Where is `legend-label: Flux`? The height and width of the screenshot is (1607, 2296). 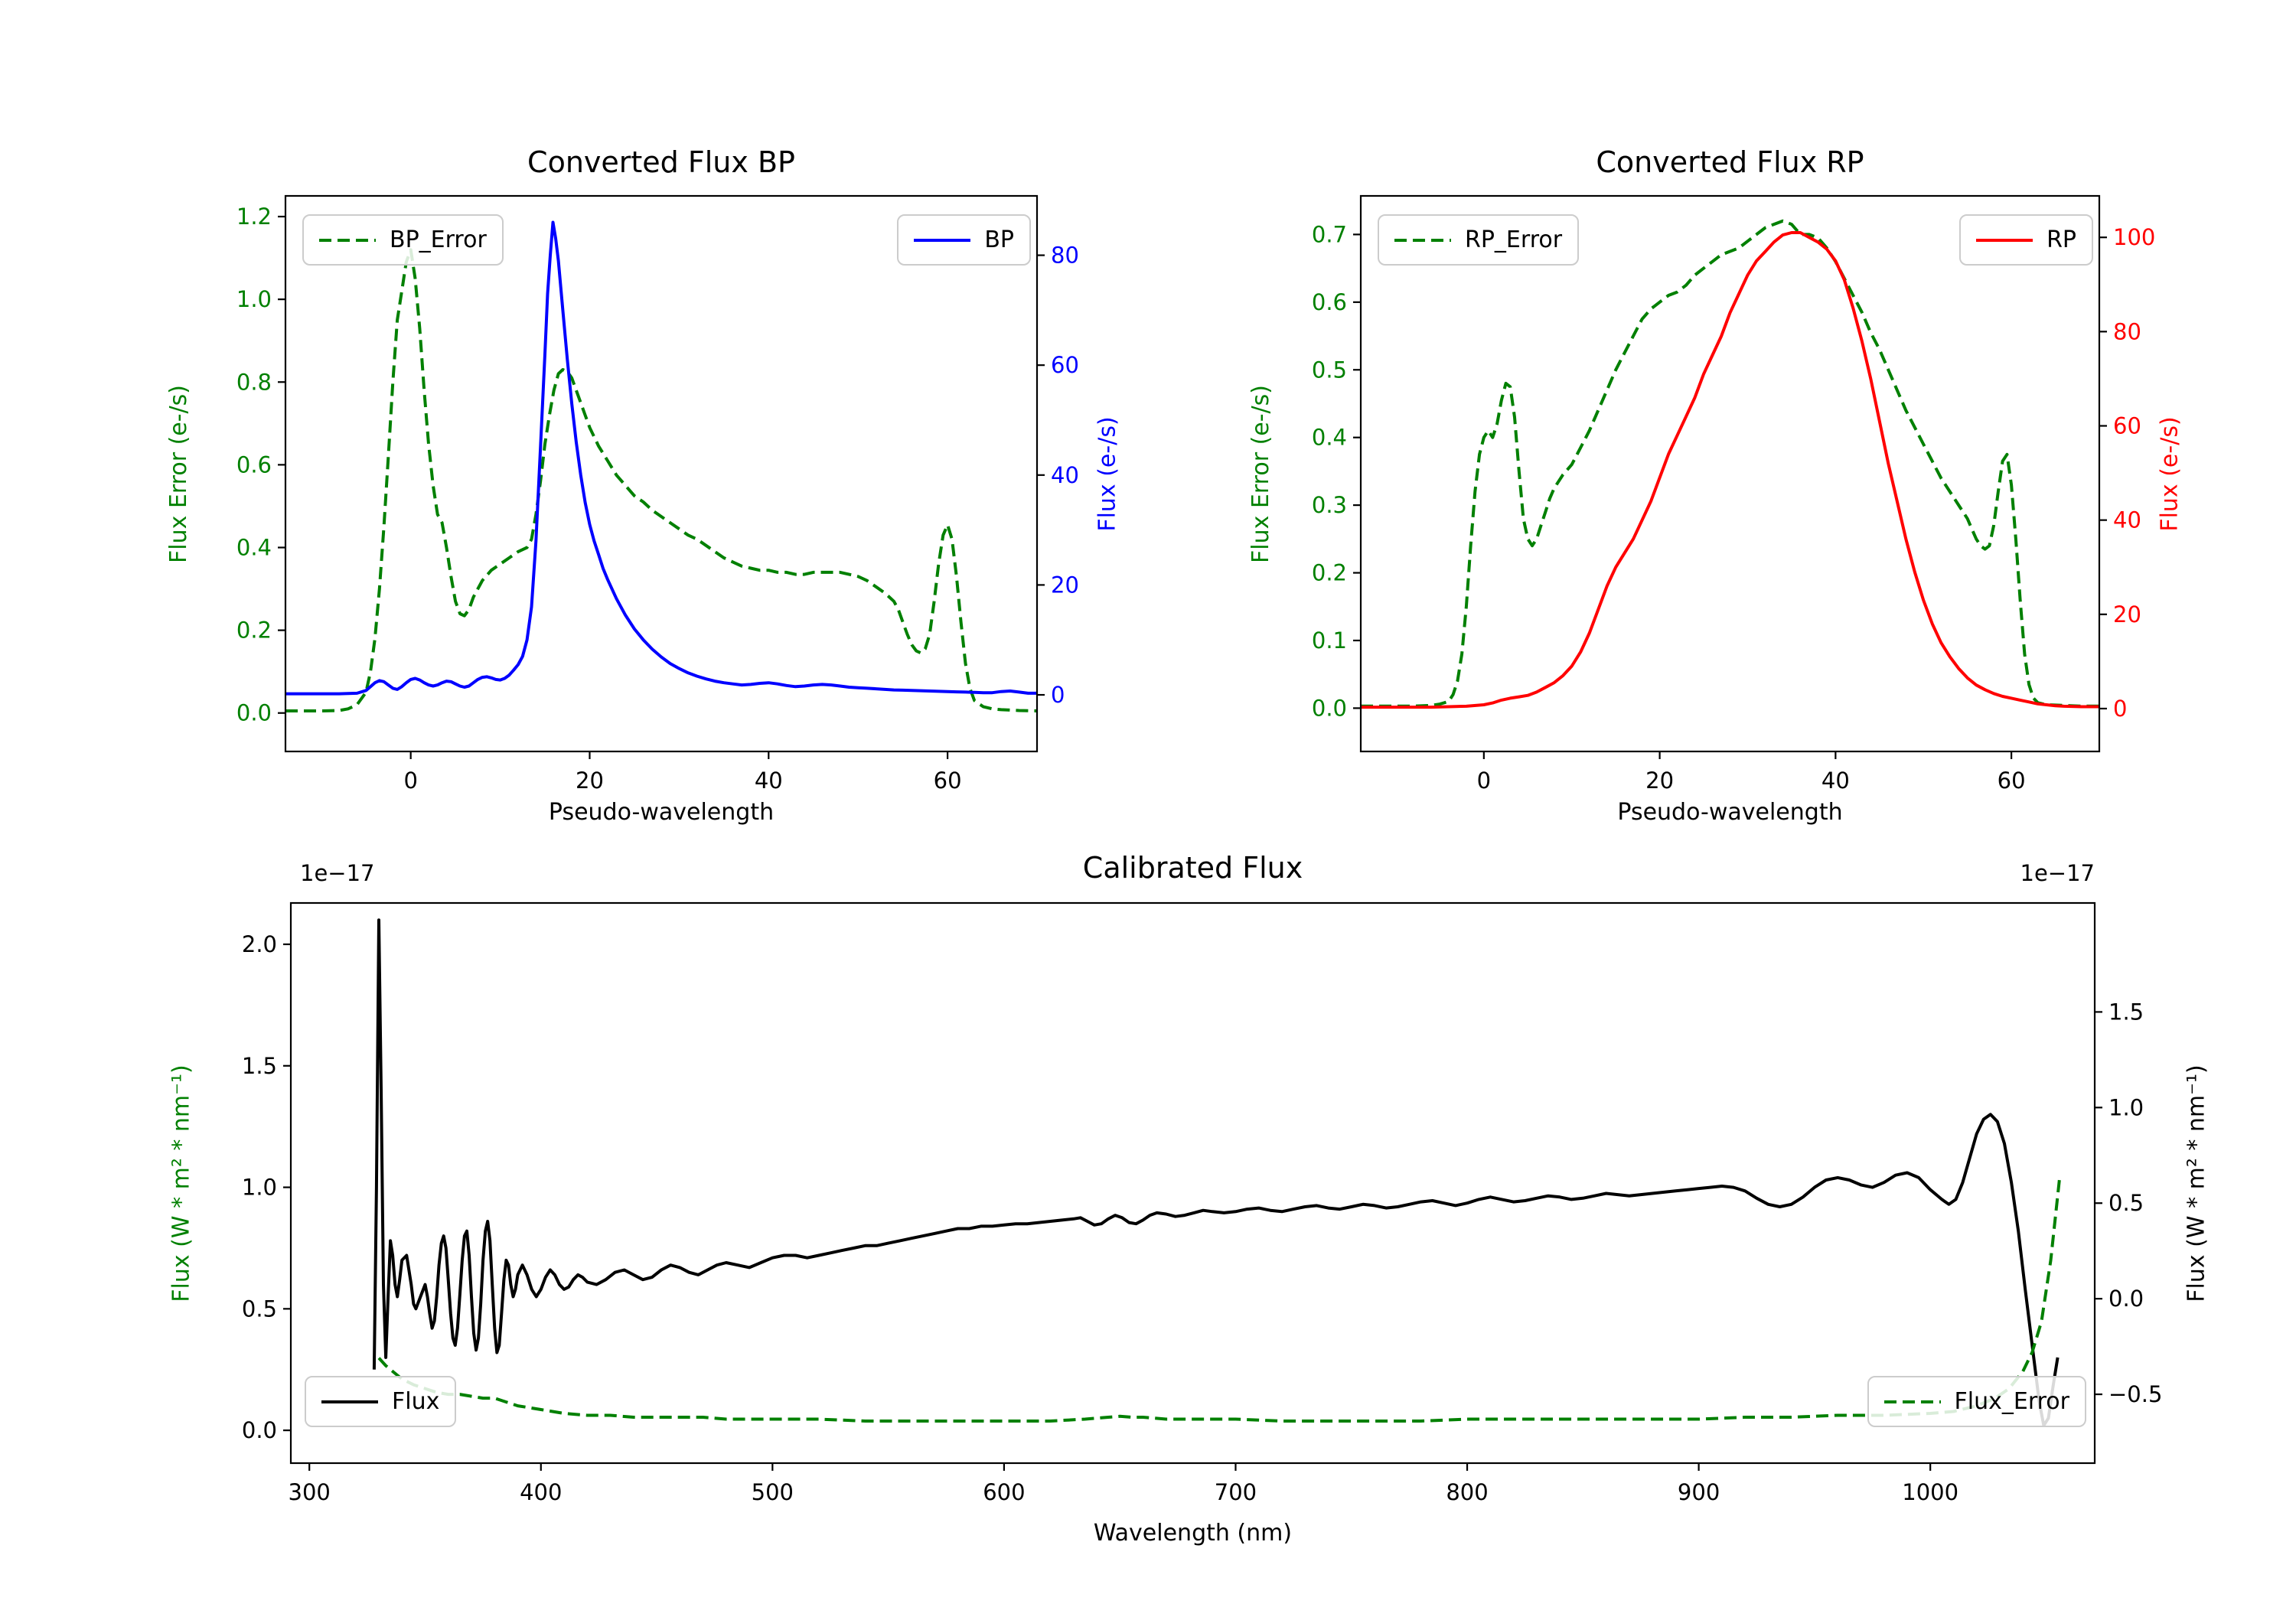
legend-label: Flux is located at coordinates (416, 1401).